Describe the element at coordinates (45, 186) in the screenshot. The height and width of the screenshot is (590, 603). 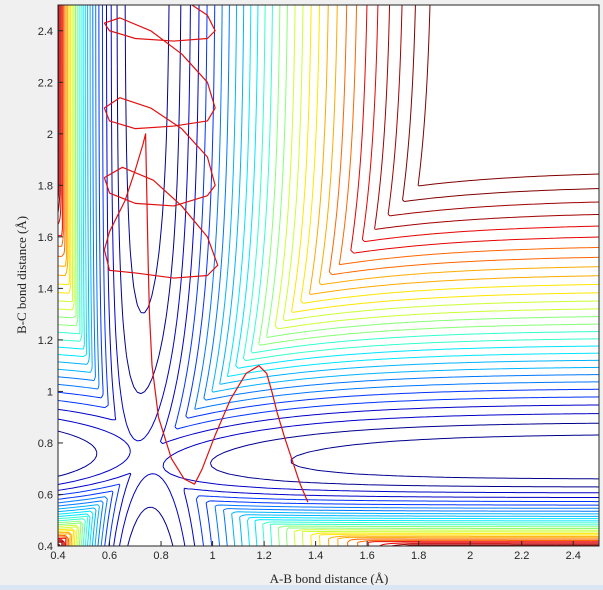
I see `y-tick-label: 1.8` at that location.